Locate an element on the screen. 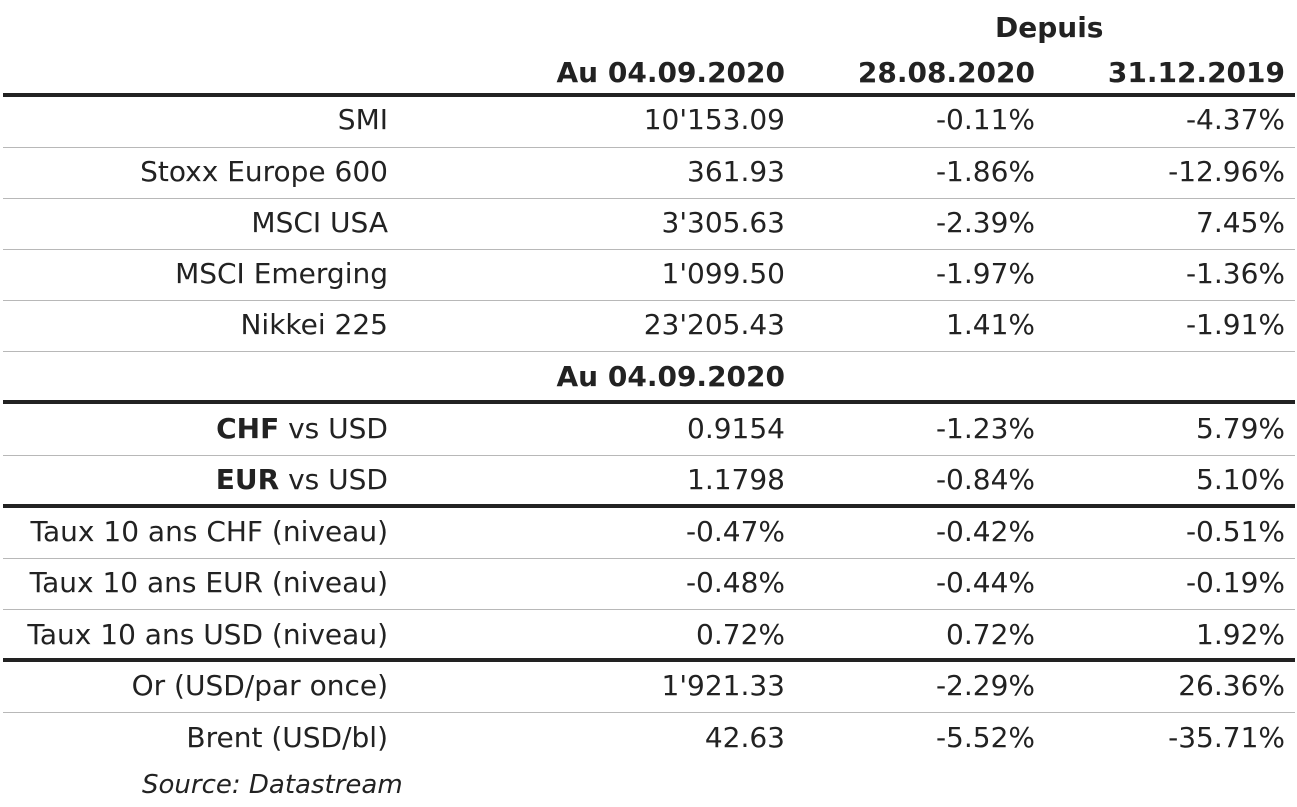 The width and height of the screenshot is (1297, 807). row-week-change: -0.84% is located at coordinates (985, 479).